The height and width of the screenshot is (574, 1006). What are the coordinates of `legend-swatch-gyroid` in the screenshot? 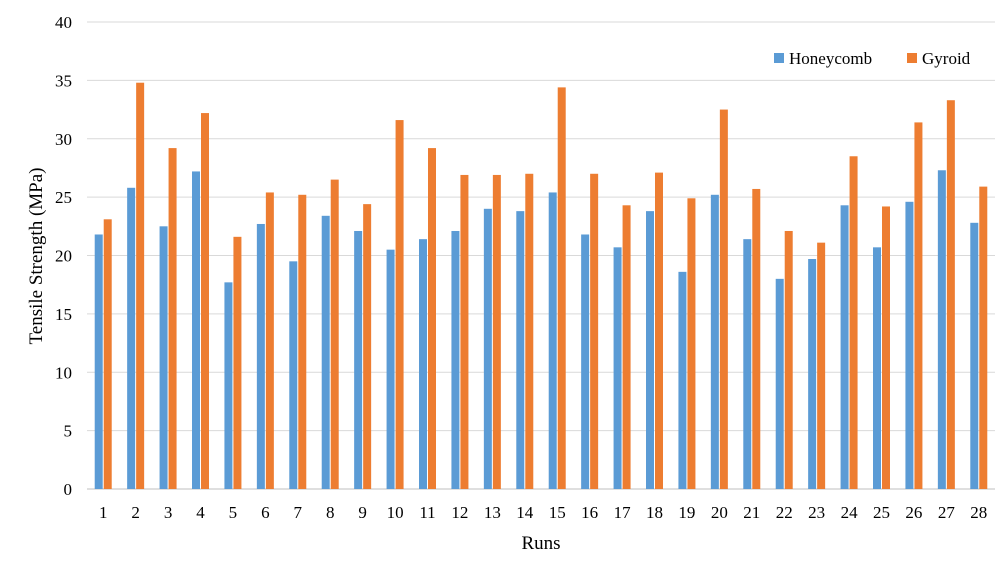 It's located at (912, 58).